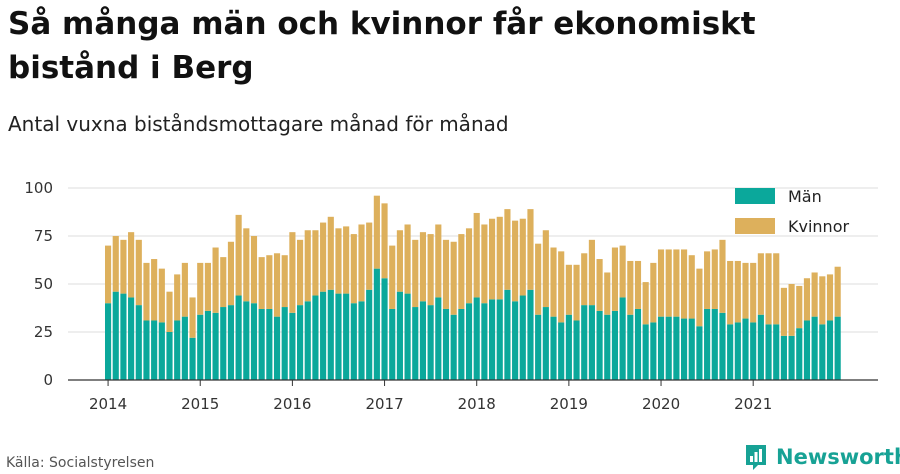 This screenshot has width=900, height=474. I want to click on x-tick-label-2021: 2021, so click(753, 404).